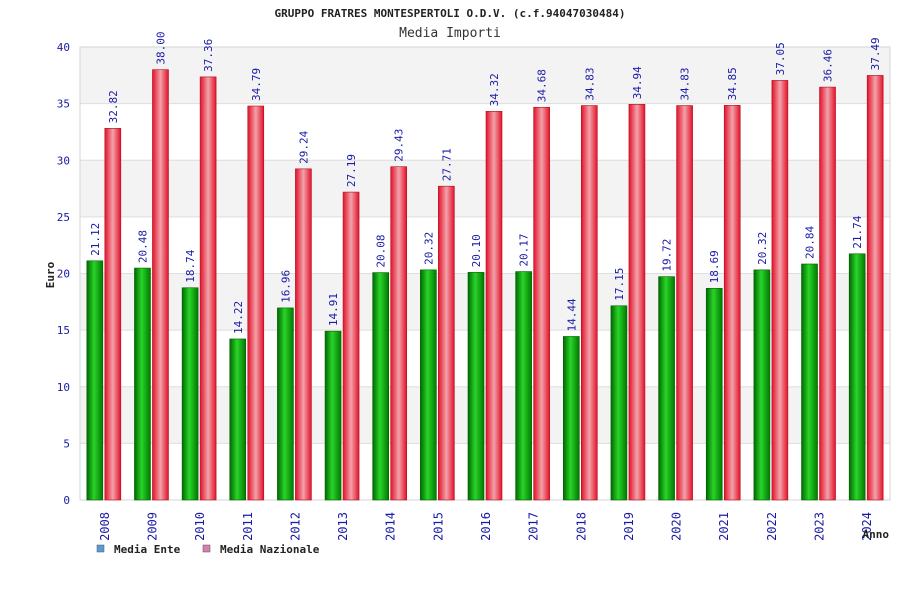  What do you see at coordinates (724, 526) in the screenshot?
I see `x-tick-label: 2021` at bounding box center [724, 526].